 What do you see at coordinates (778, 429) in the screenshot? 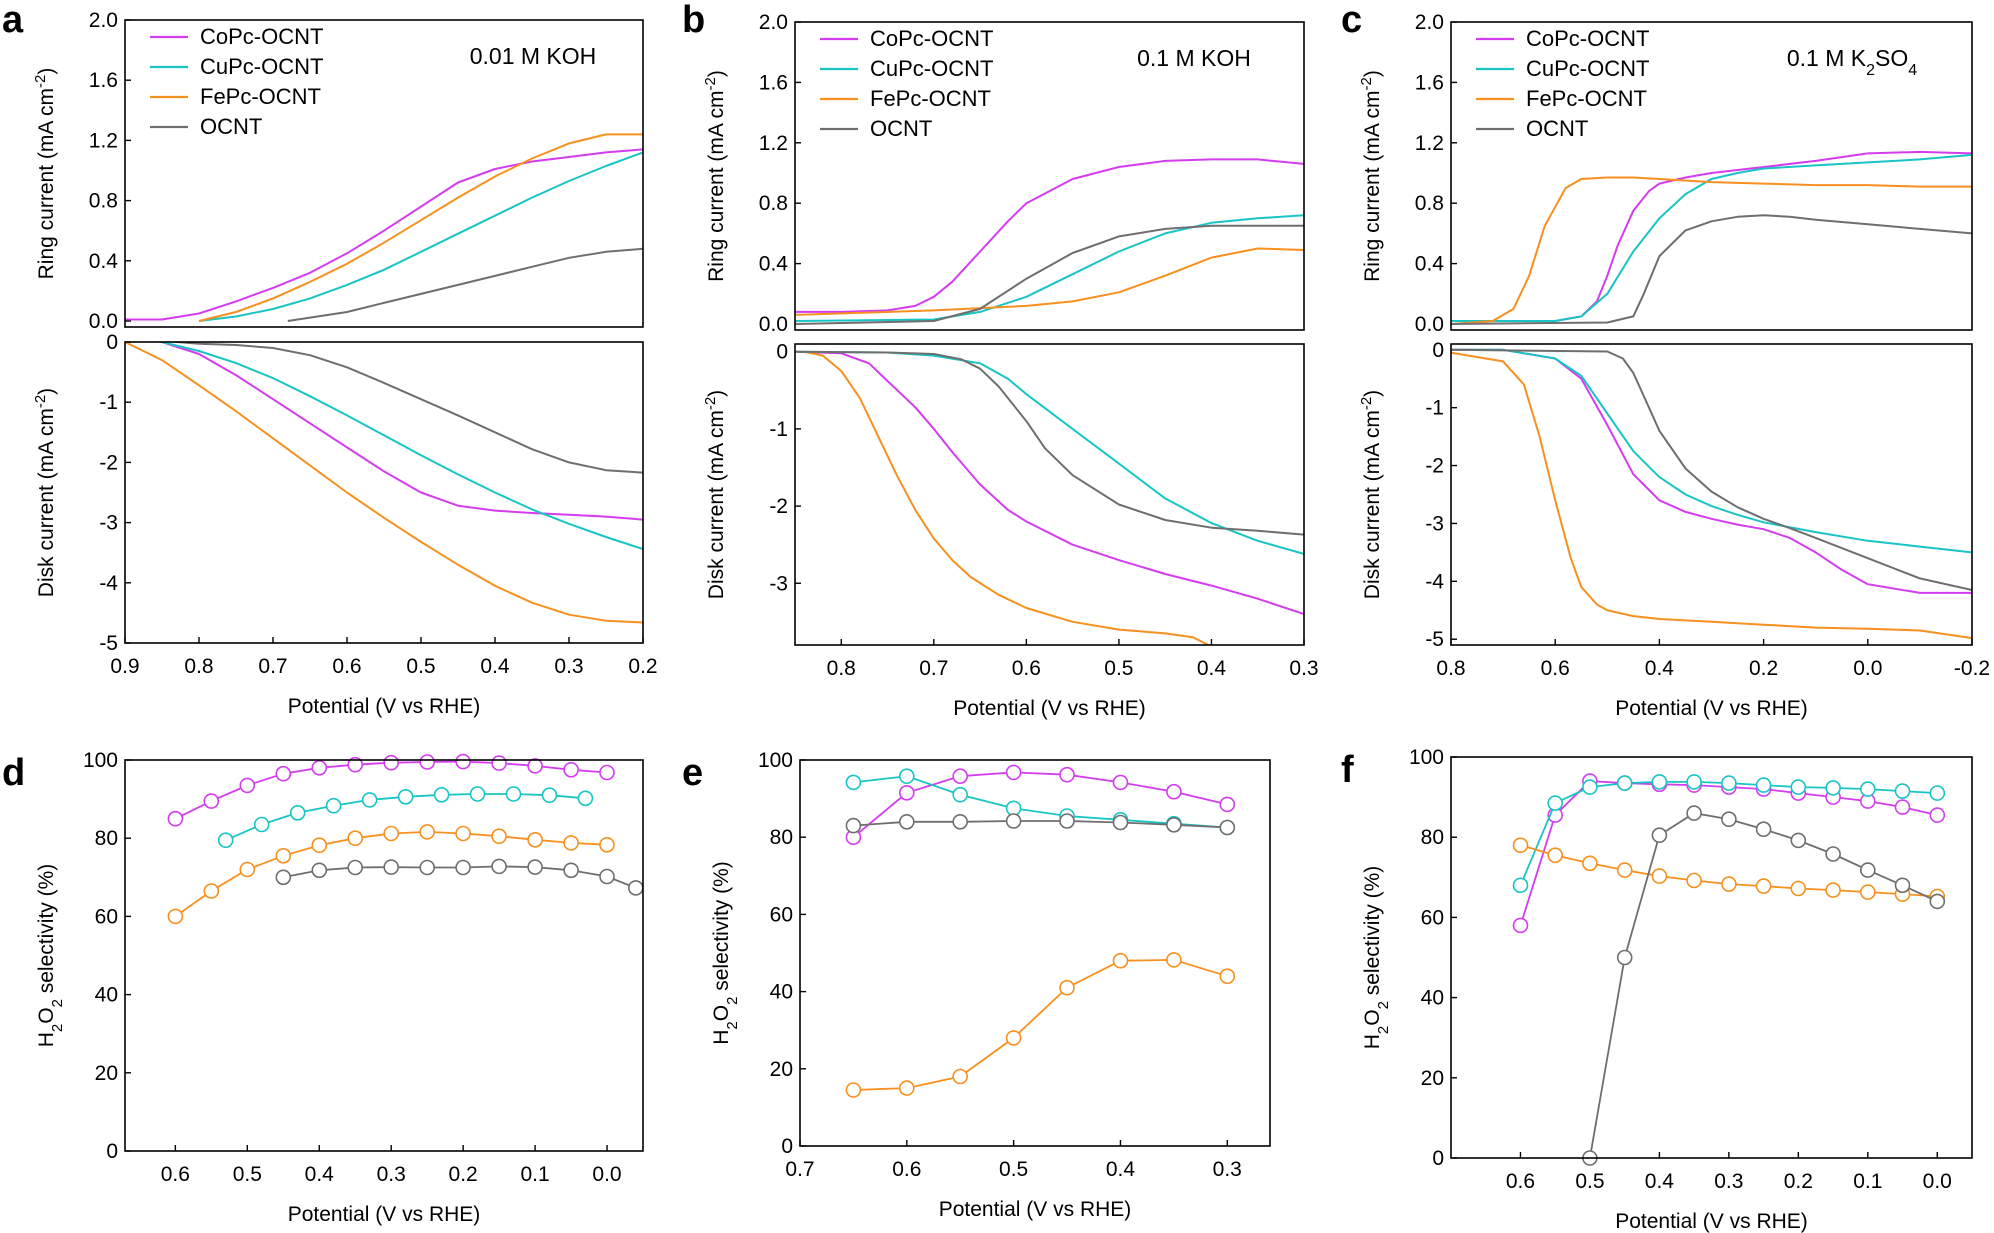
I see `panel-b-disk-ytick-label: -1` at bounding box center [778, 429].